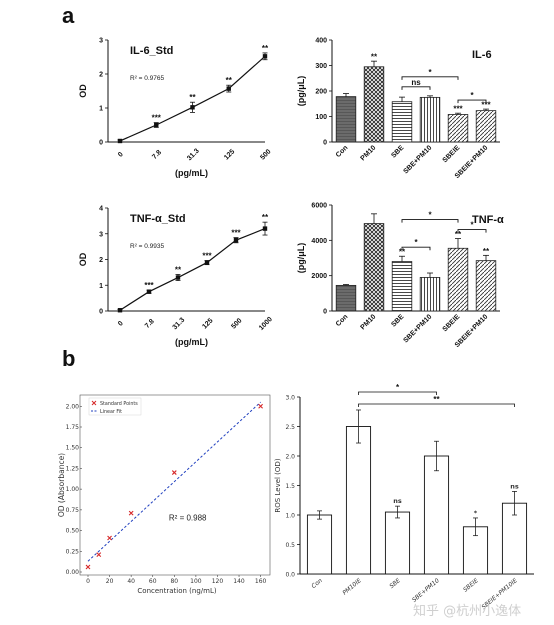 The image size is (554, 625). I want to click on il6-std-y-tick-label: 1, so click(101, 109).